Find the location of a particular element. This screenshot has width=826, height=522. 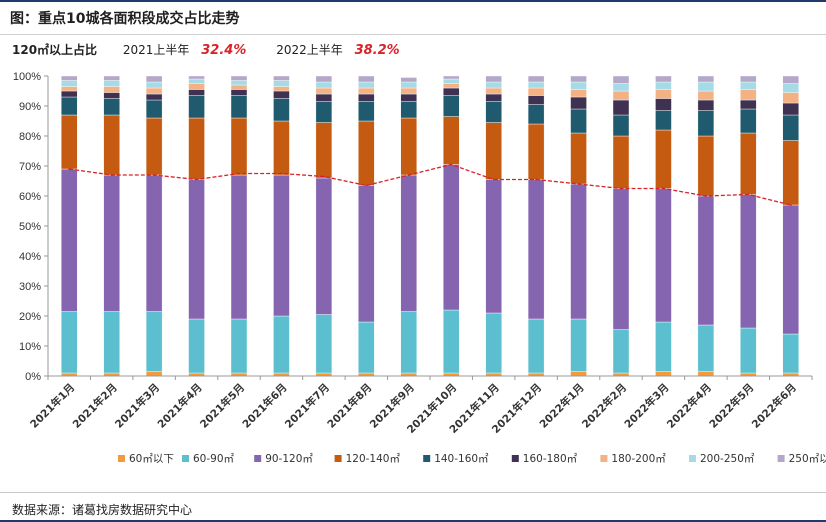

trend-line is located at coordinates (430, 184).